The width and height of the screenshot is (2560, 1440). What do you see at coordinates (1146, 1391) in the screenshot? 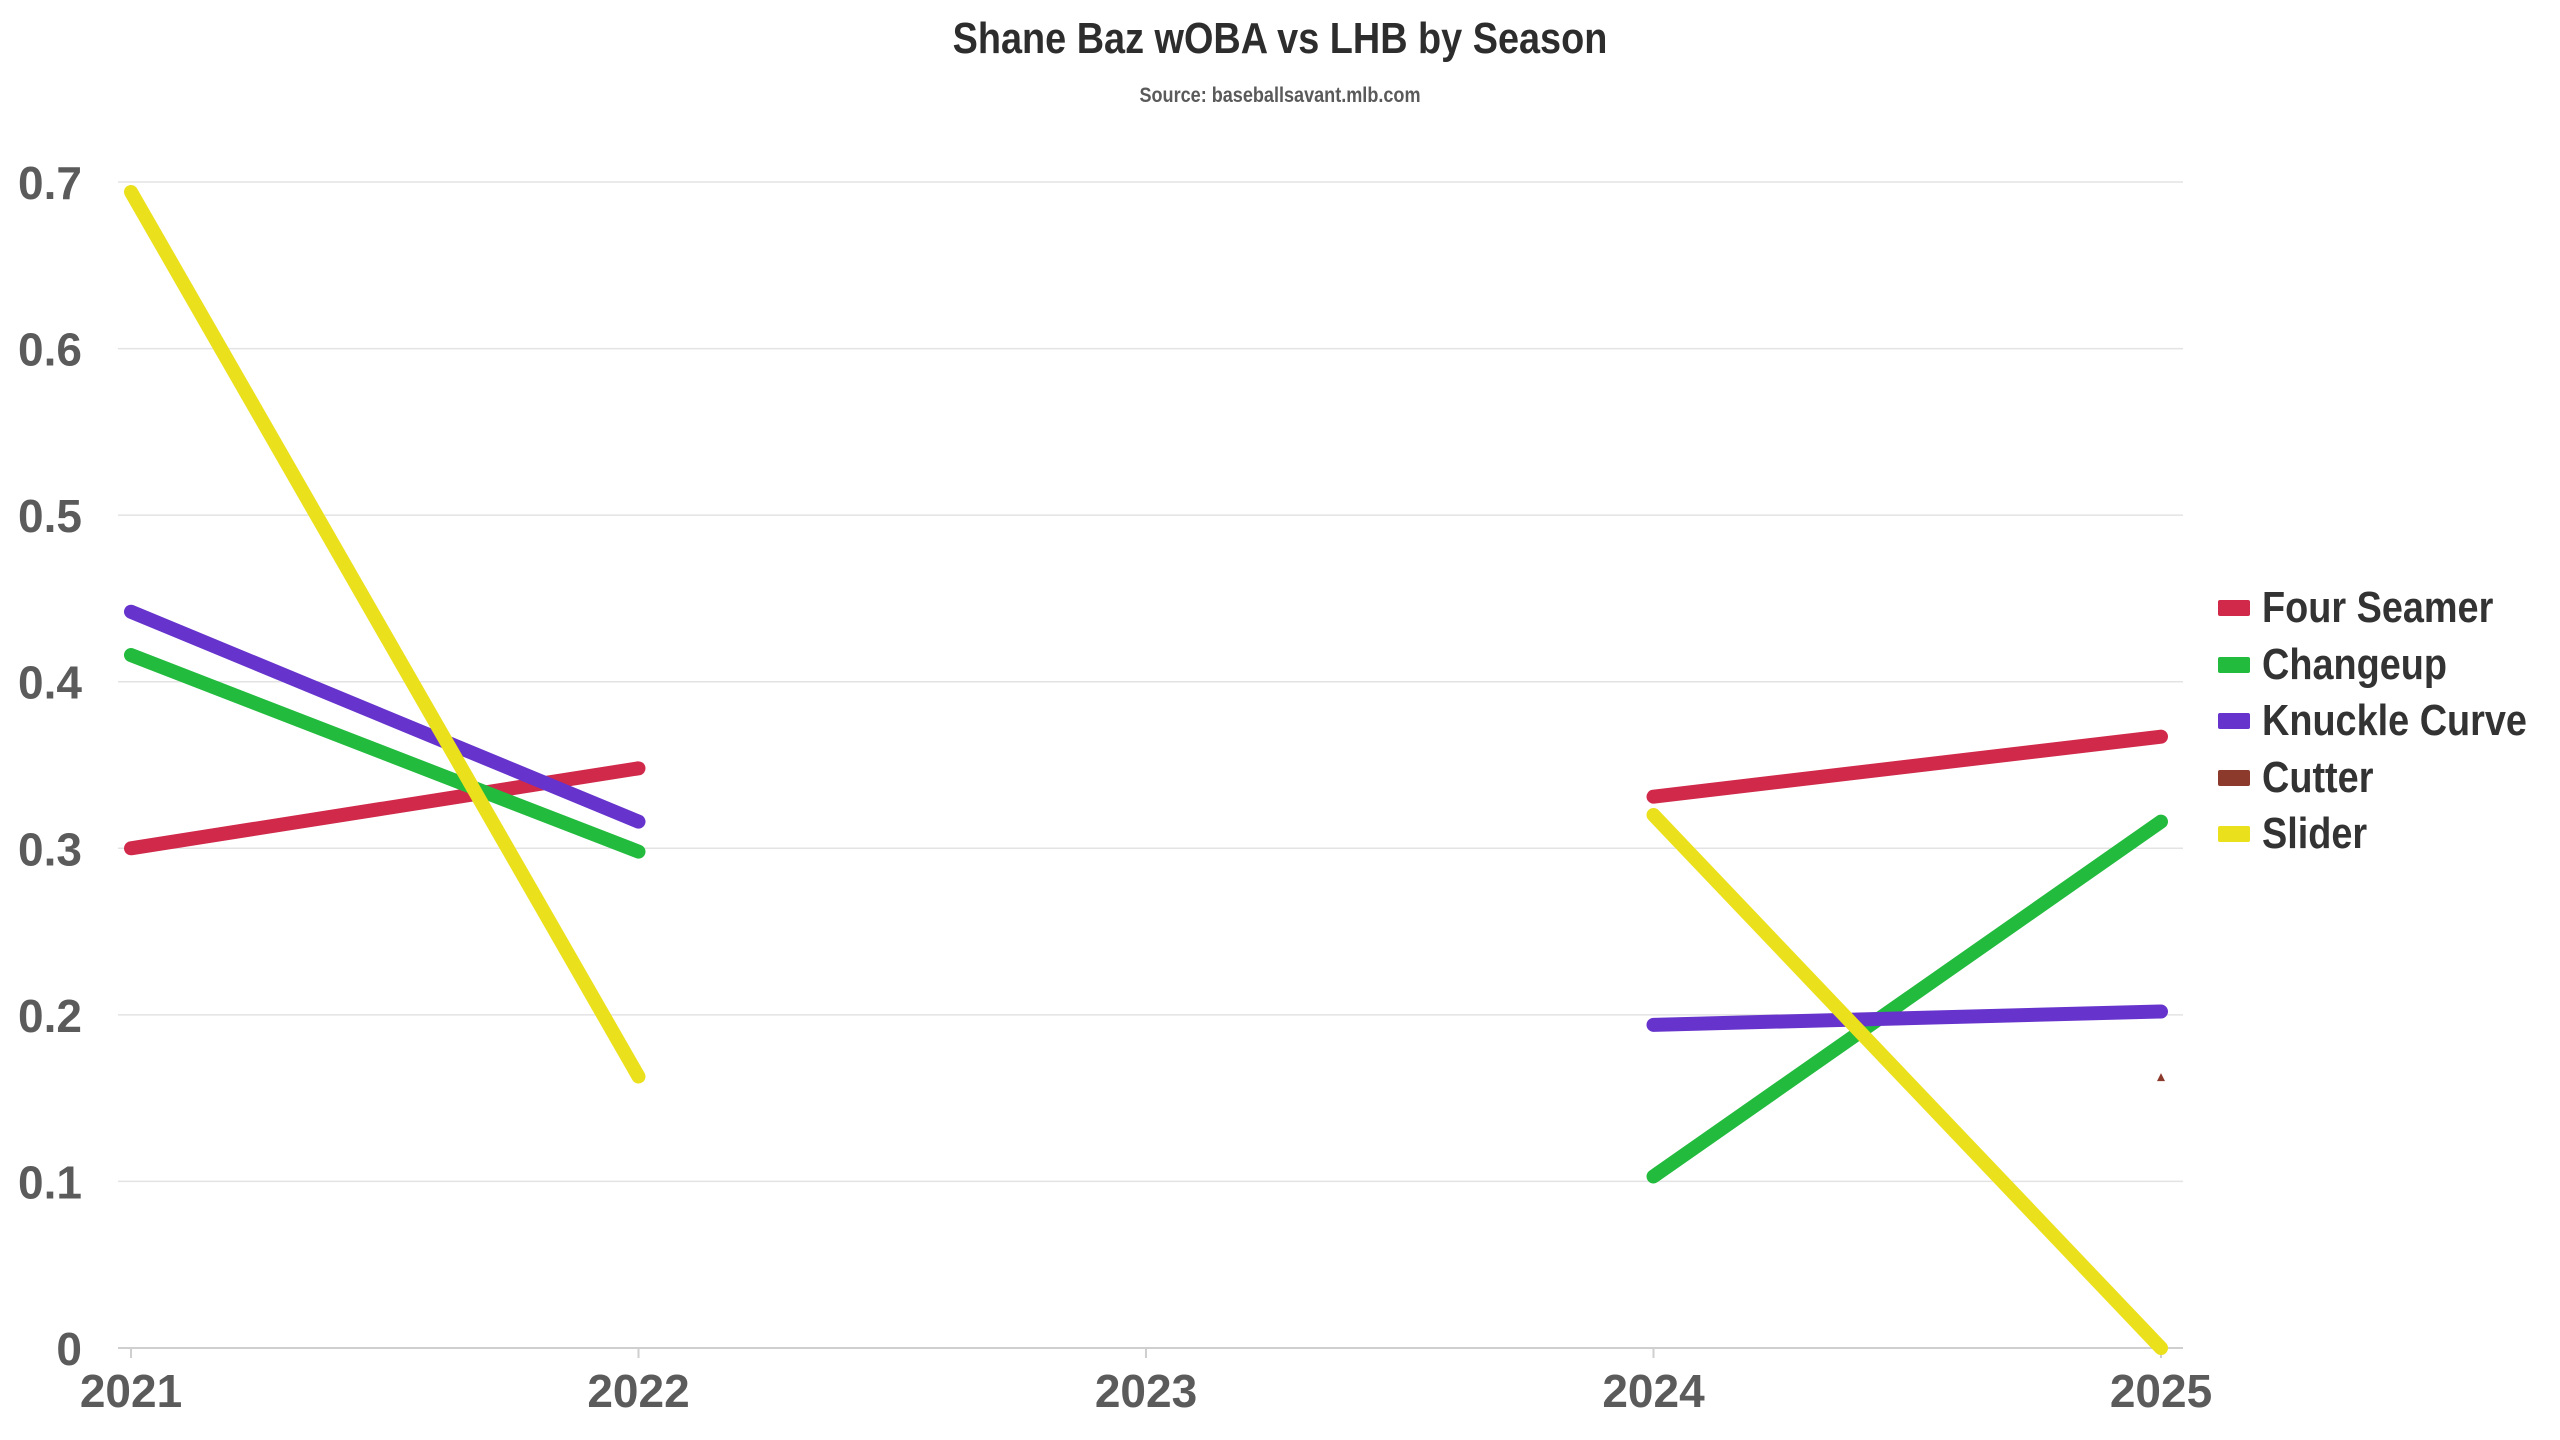
I see `x-tick-label: 2023` at bounding box center [1146, 1391].